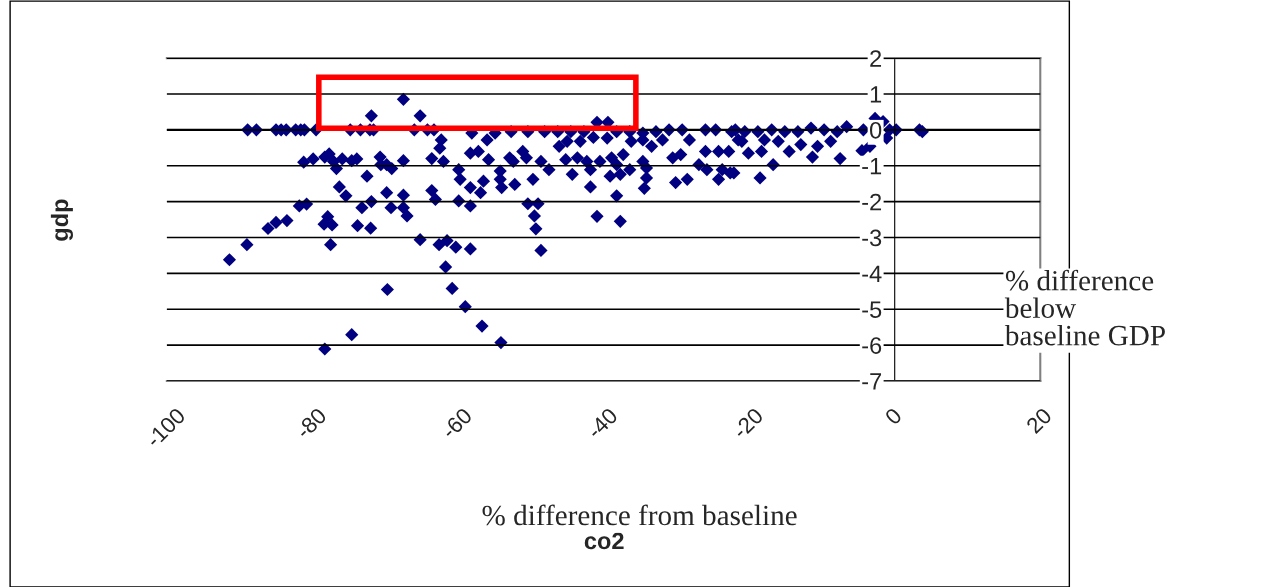 This screenshot has width=1264, height=587. Describe the element at coordinates (61, 220) in the screenshot. I see `y-axis-title: gdp` at that location.